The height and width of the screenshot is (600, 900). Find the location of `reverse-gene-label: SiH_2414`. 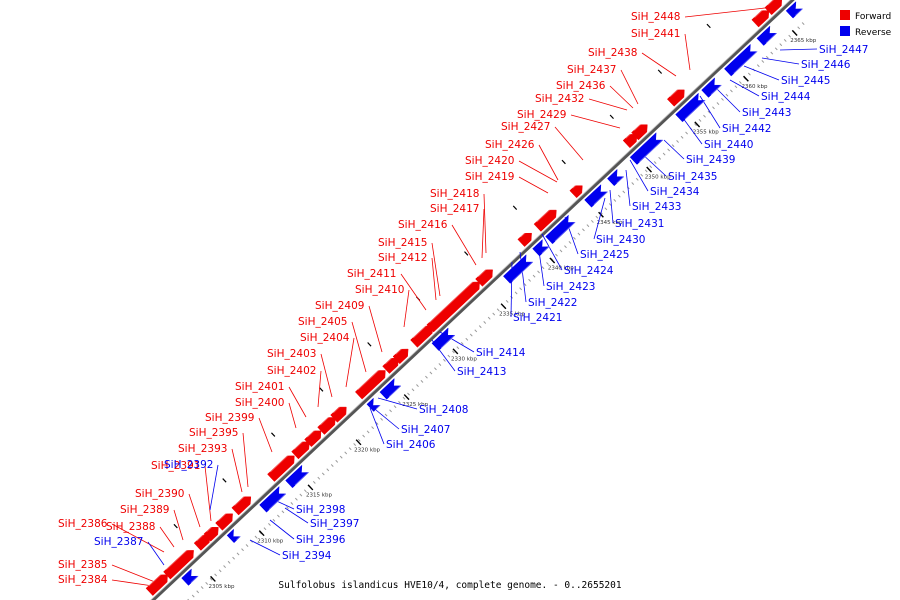

reverse-gene-label: SiH_2414 is located at coordinates (501, 353).